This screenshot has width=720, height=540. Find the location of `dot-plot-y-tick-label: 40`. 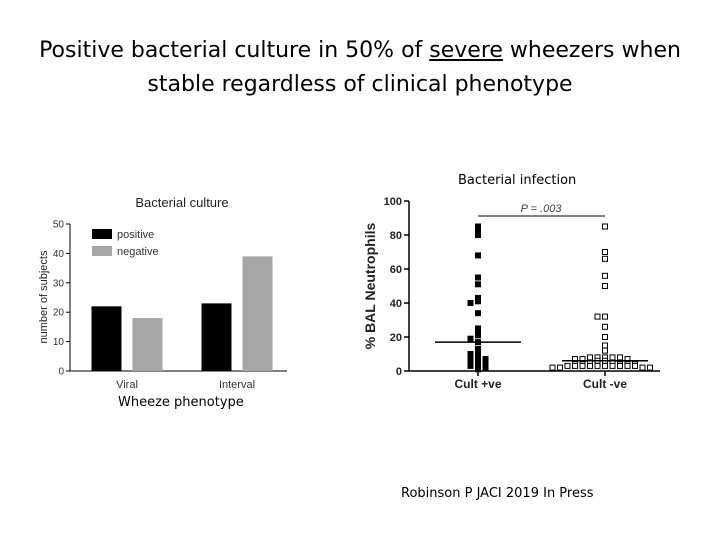

dot-plot-y-tick-label: 40 is located at coordinates (396, 304).